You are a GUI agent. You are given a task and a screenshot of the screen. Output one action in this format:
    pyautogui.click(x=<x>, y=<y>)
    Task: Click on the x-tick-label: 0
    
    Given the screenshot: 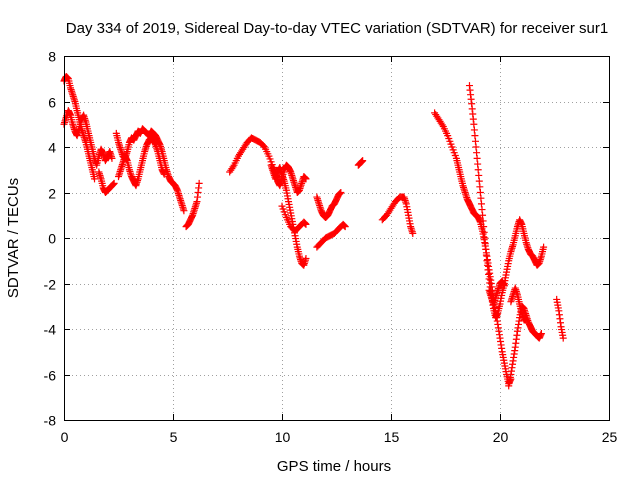 What is the action you would take?
    pyautogui.click(x=65, y=437)
    